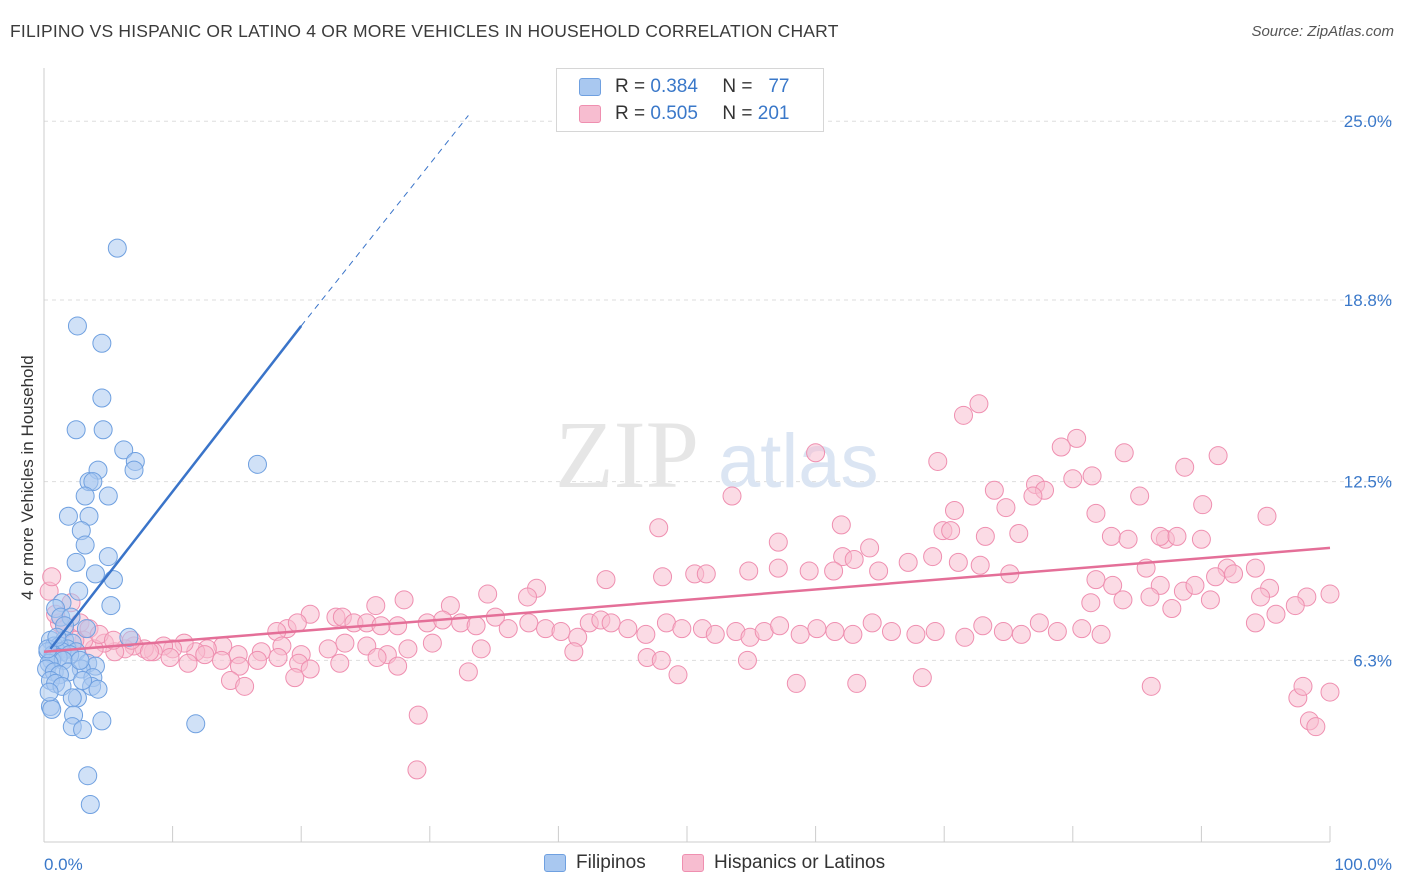  I want to click on legend-n-label: N =, so click(737, 113).